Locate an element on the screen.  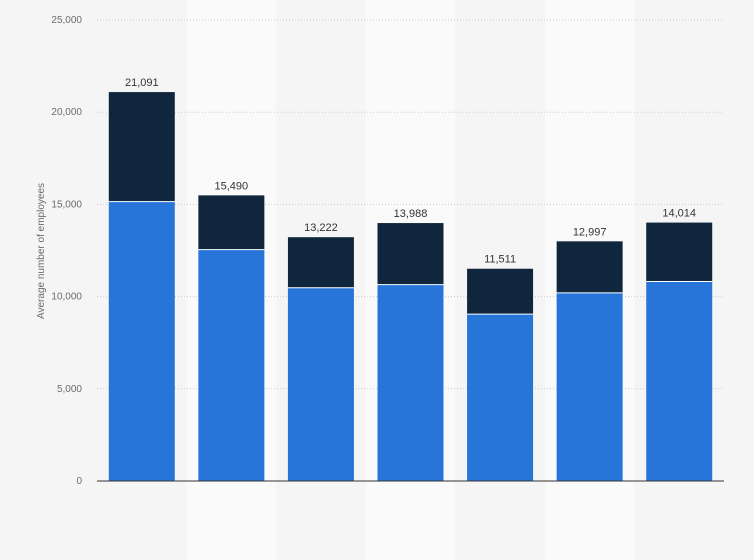
y-tick-label: 15,000 is located at coordinates (66, 204).